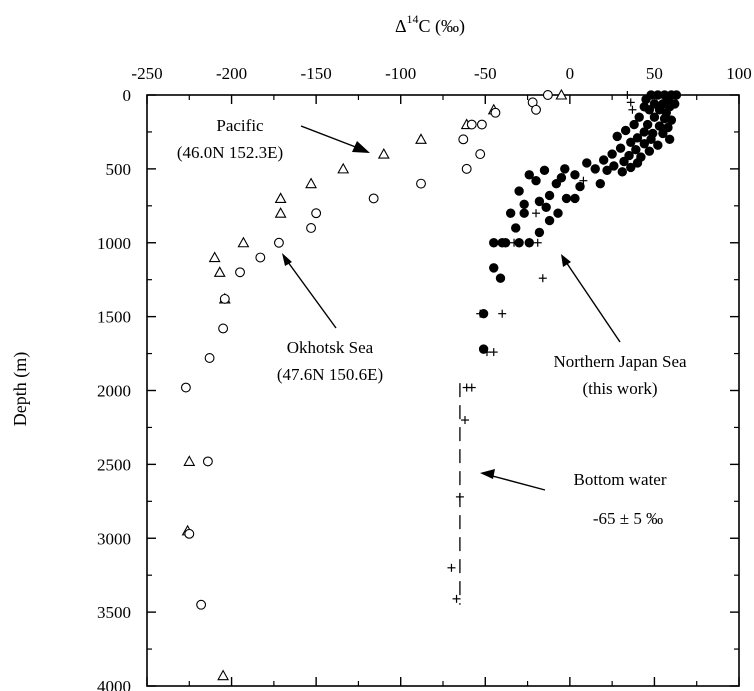 The image size is (754, 691). Describe the element at coordinates (487, 474) in the screenshot. I see `annotation-bottom-water-arrowhead` at that location.